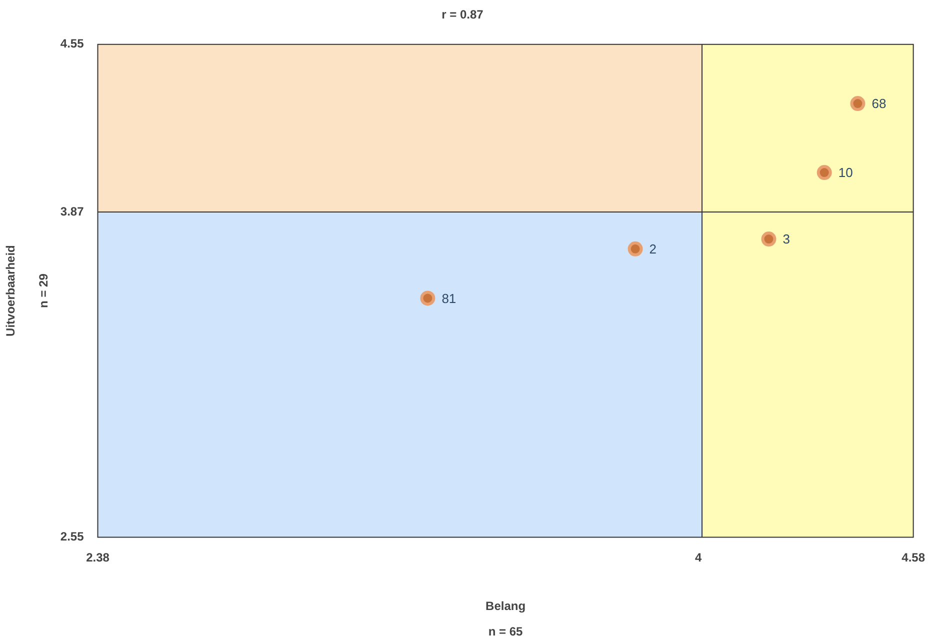 The height and width of the screenshot is (644, 939). Describe the element at coordinates (506, 606) in the screenshot. I see `x-axis-title: Belang` at that location.